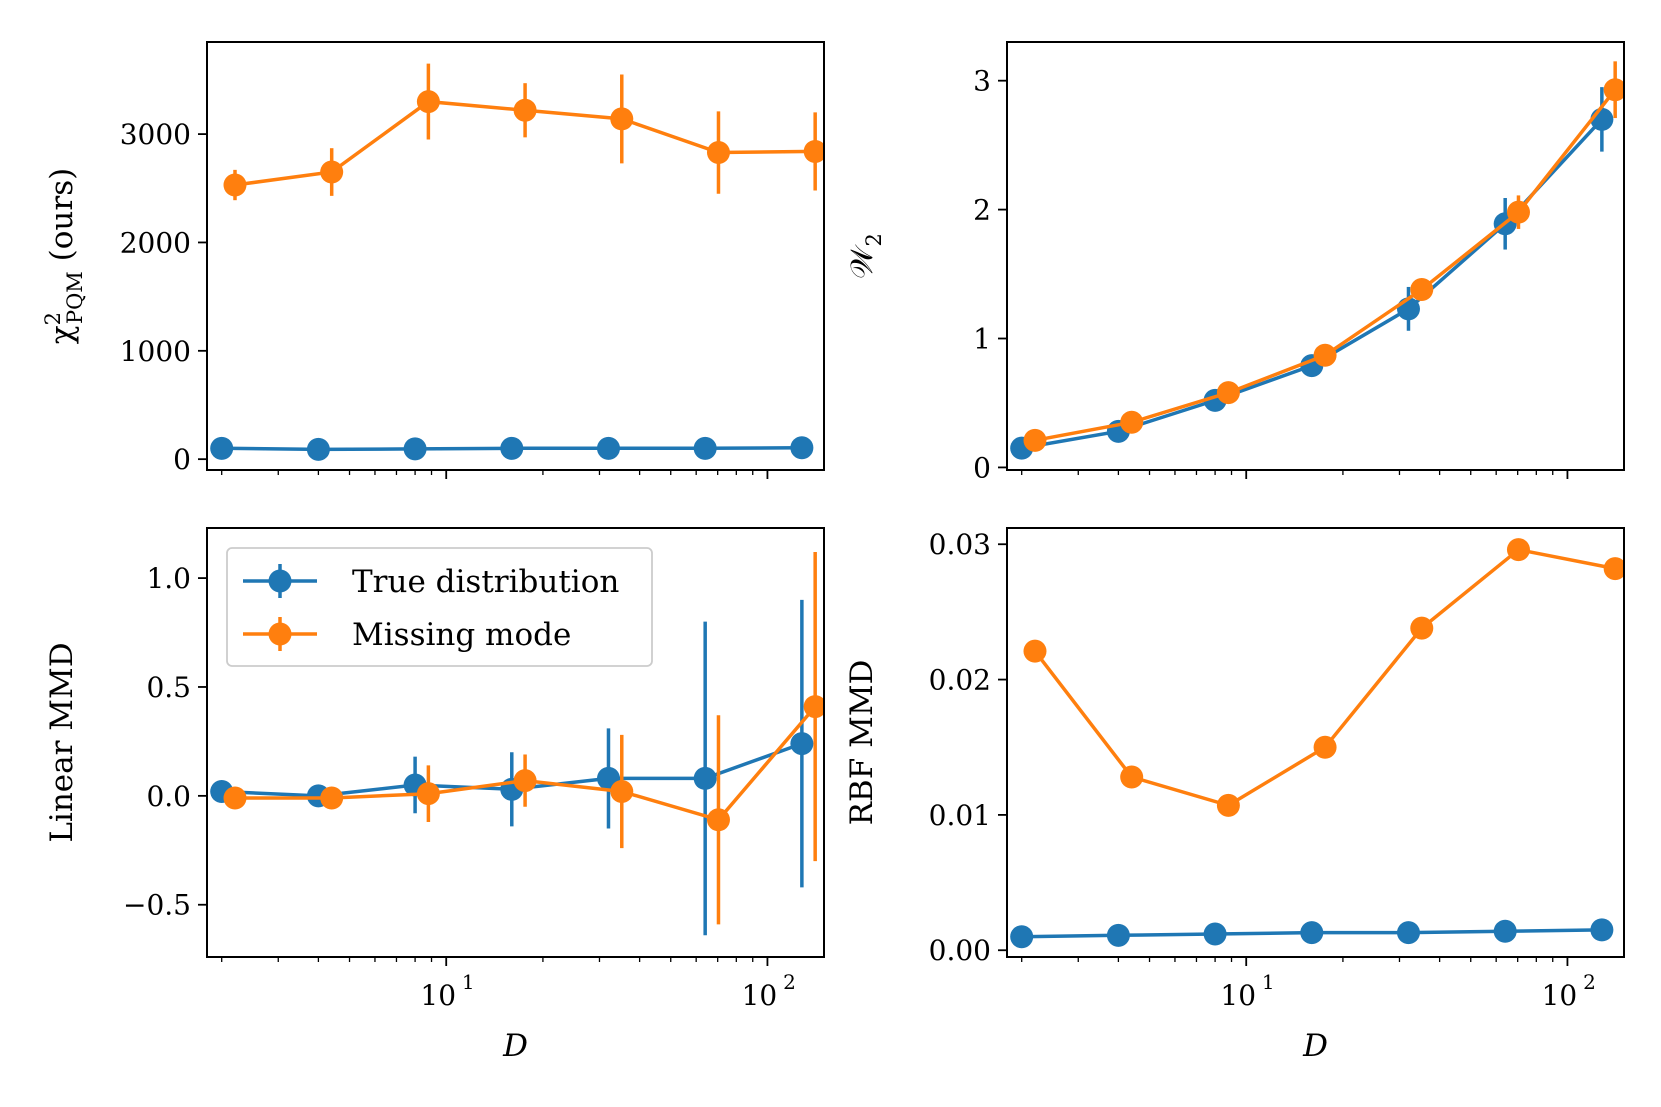 Image resolution: width=1661 pixels, height=1107 pixels. I want to click on y-tick-label: 0.00, so click(960, 950).